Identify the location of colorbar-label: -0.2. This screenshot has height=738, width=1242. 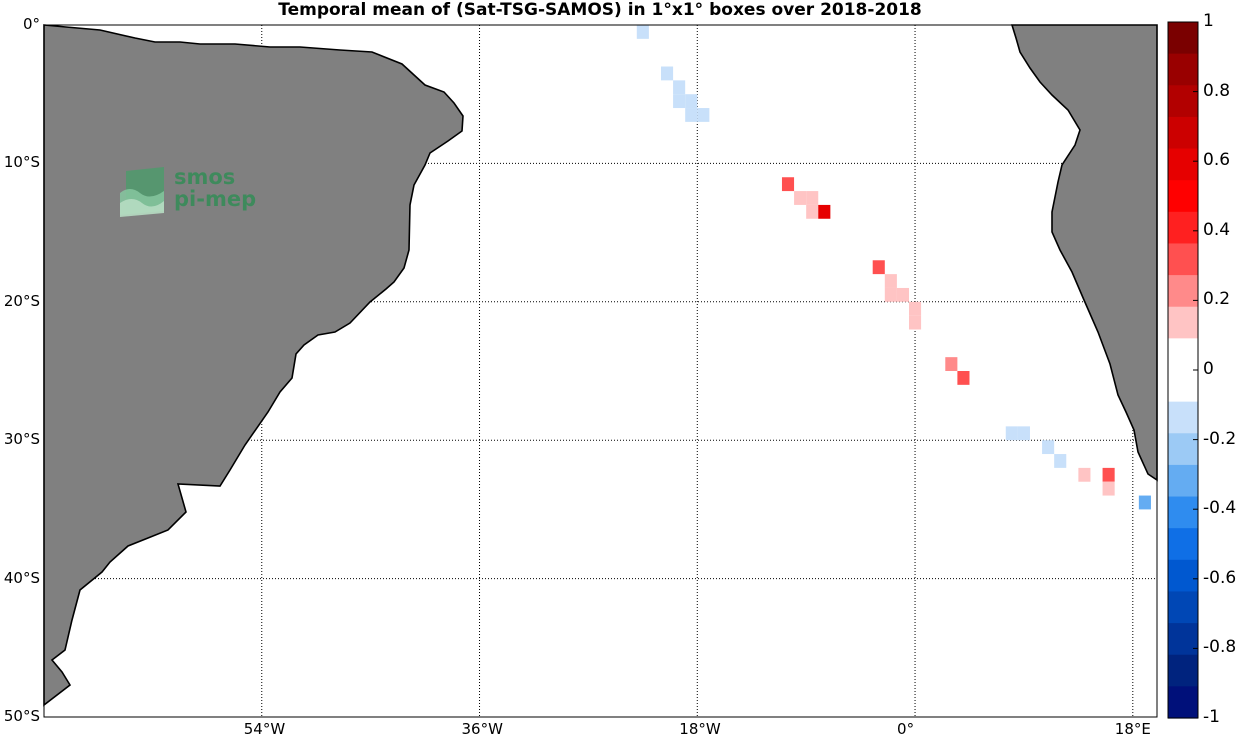
(1220, 438).